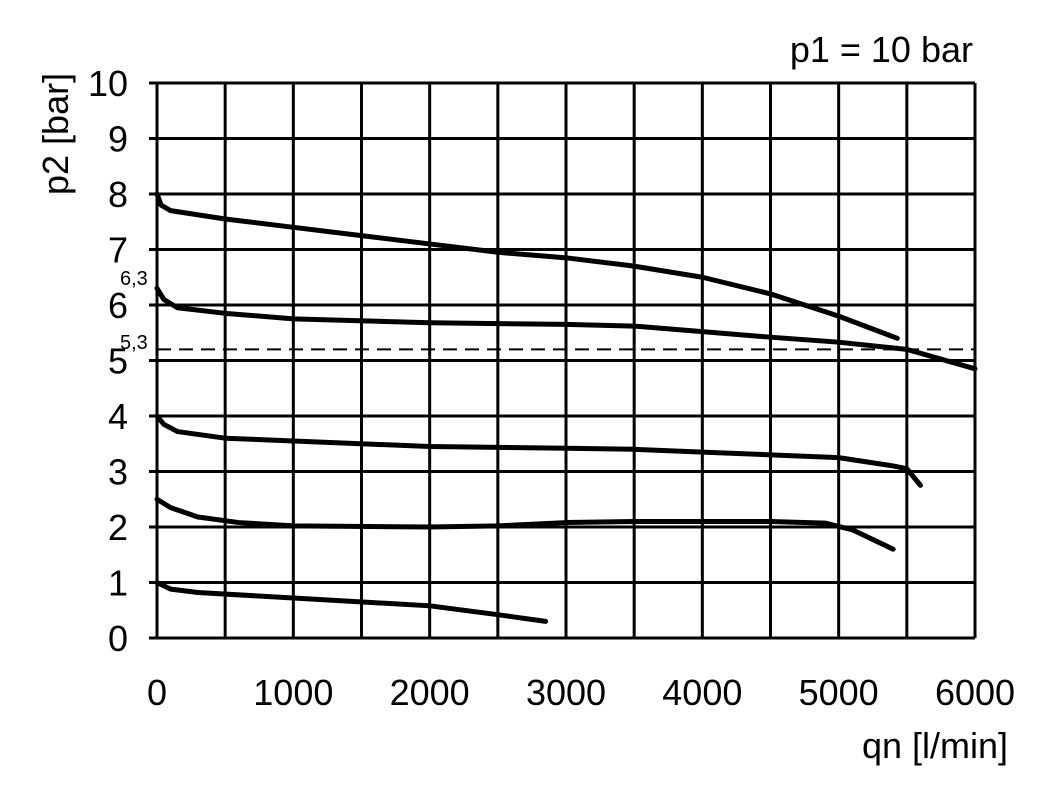 The height and width of the screenshot is (803, 1051). I want to click on y-tick-label: 8, so click(118, 194).